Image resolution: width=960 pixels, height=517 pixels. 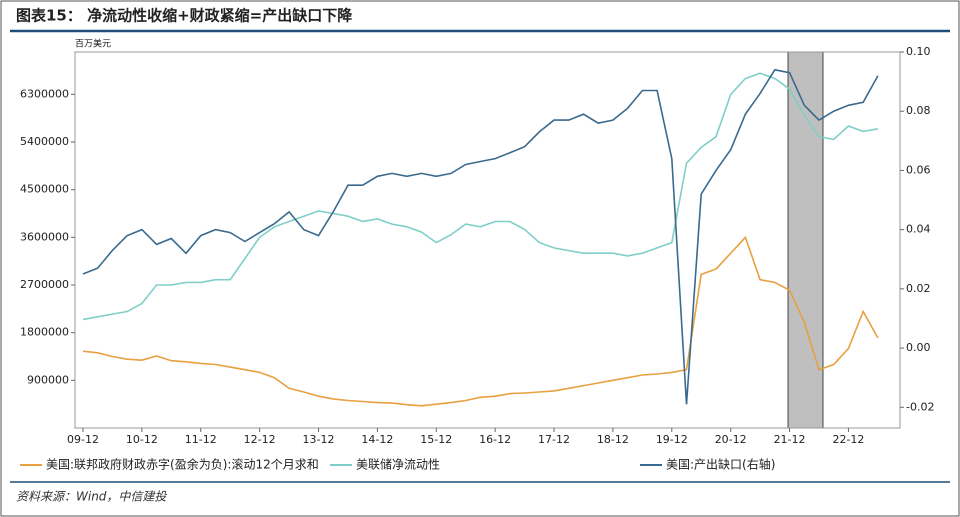 What do you see at coordinates (918, 288) in the screenshot?
I see `y2-tick-label: 0.02` at bounding box center [918, 288].